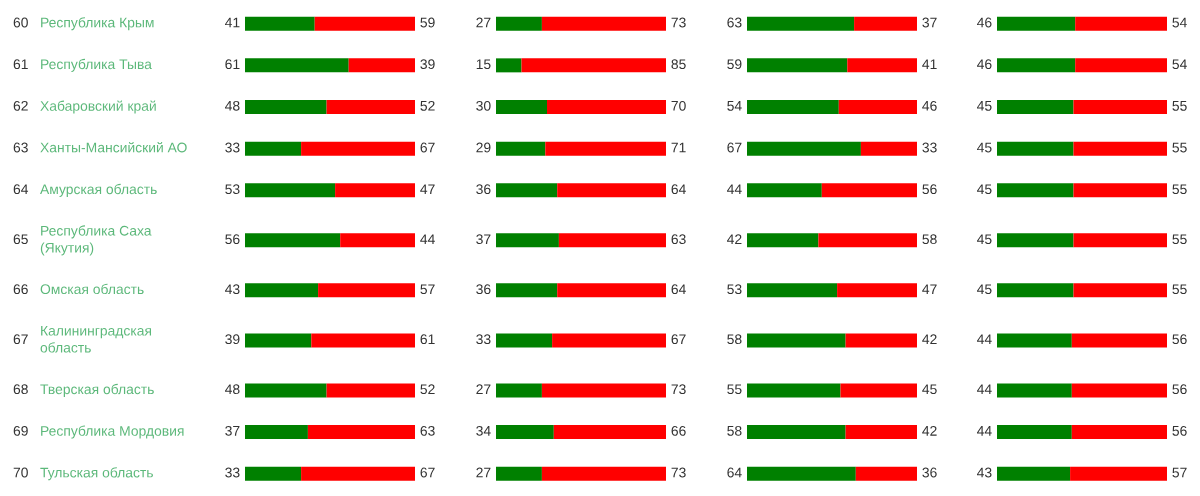  What do you see at coordinates (83, 24) in the screenshot?
I see `y-tick-label: 60 Республика Крым` at bounding box center [83, 24].